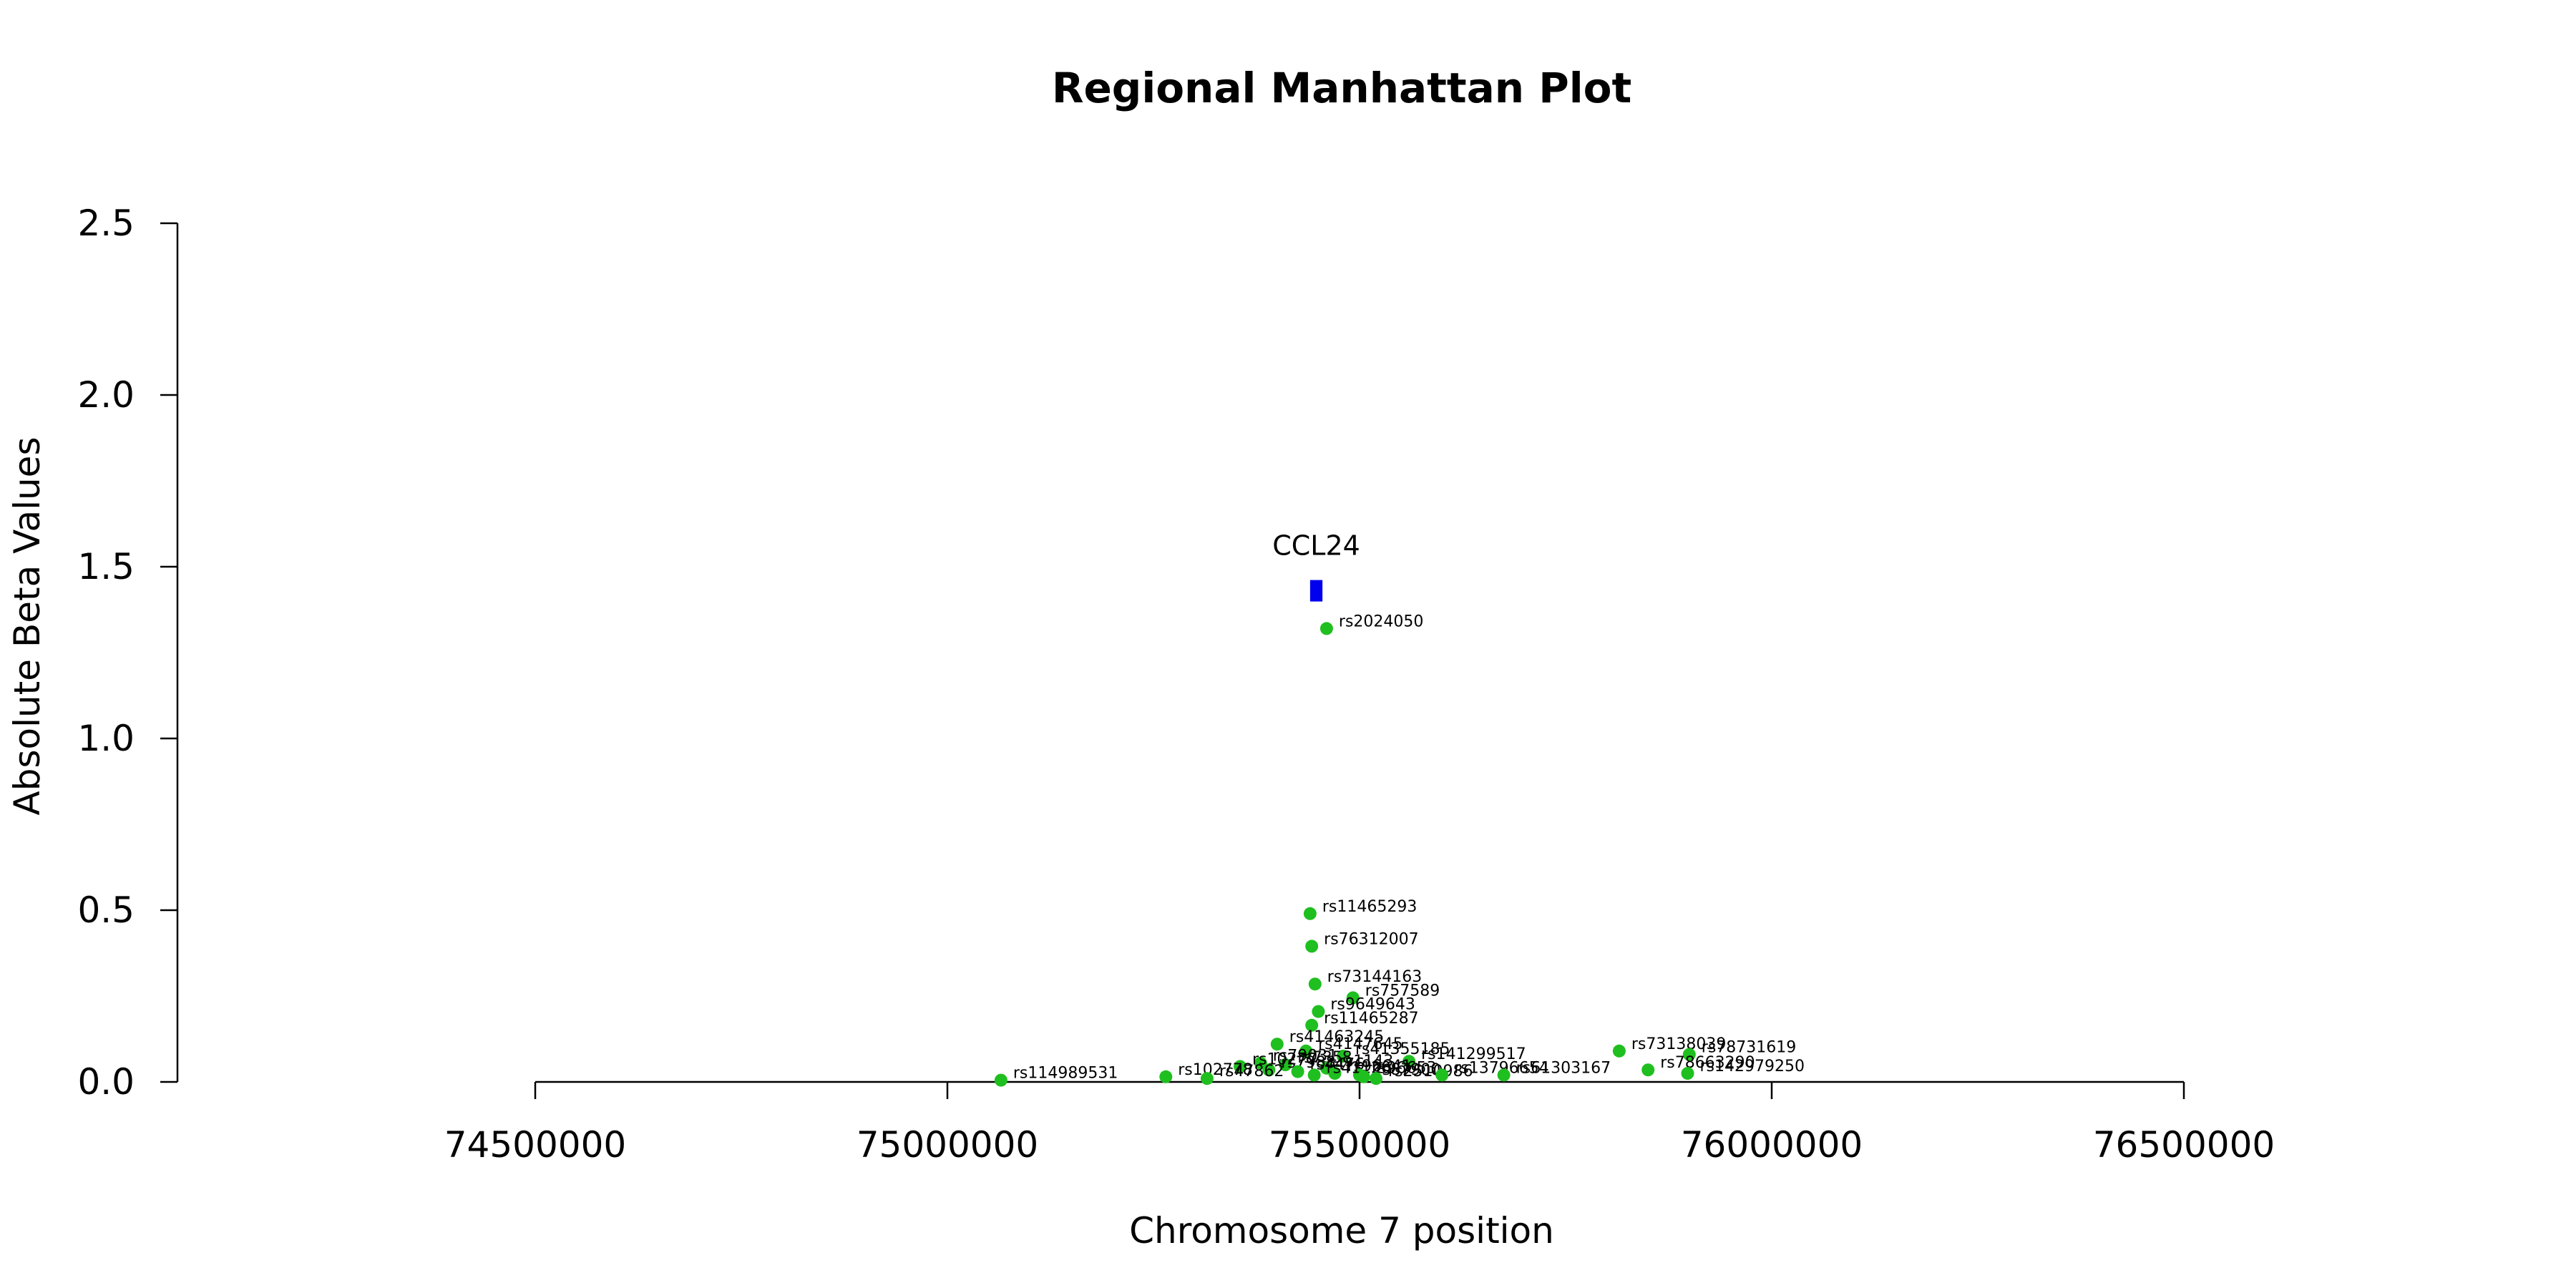 This screenshot has height=1288, width=2576. What do you see at coordinates (106, 566) in the screenshot?
I see `y-tick-label: 1.5` at bounding box center [106, 566].